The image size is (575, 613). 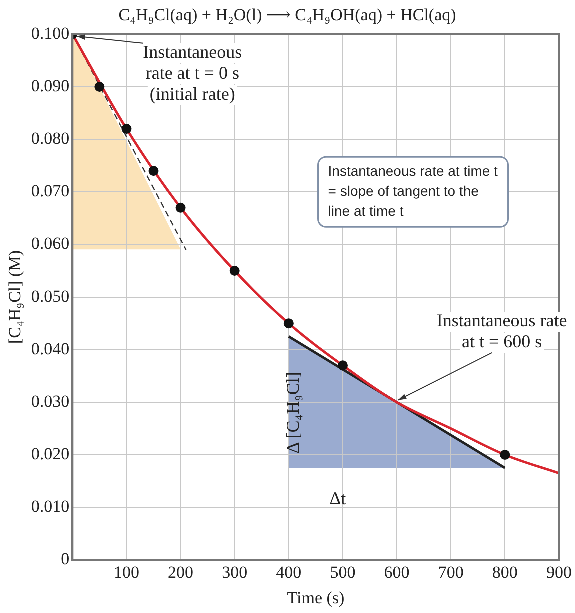 What do you see at coordinates (292, 413) in the screenshot?
I see `annotation: Δ [C₄H₉Cl]` at bounding box center [292, 413].